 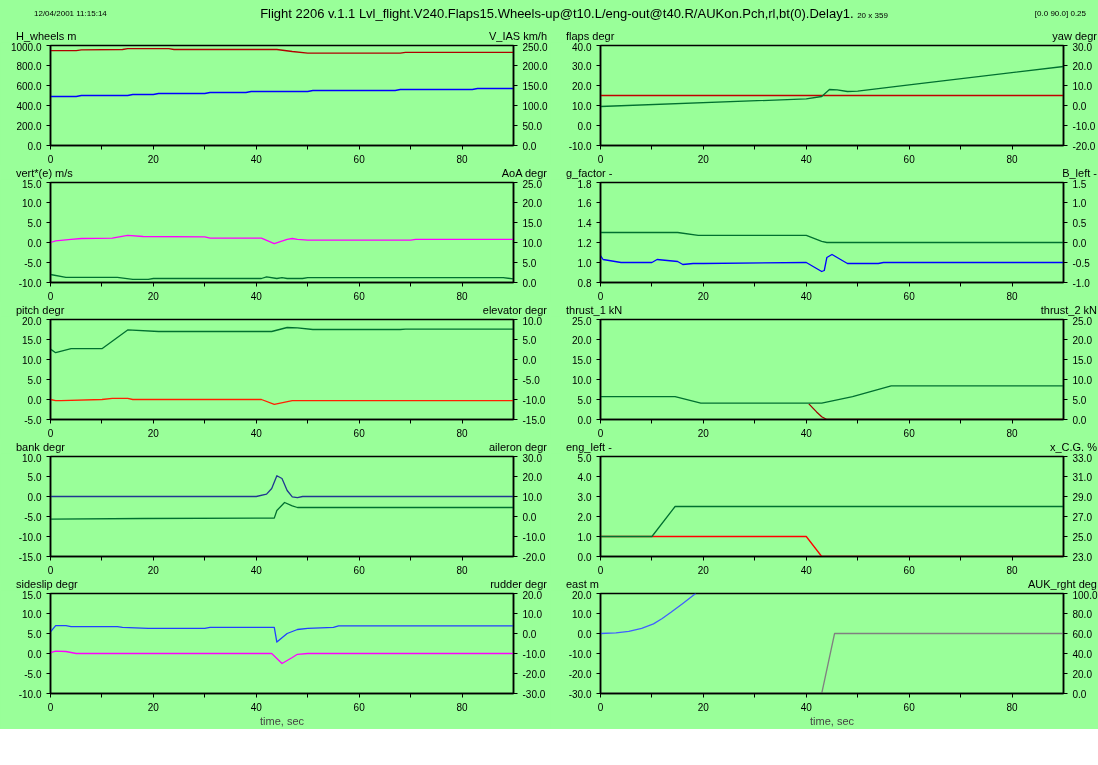 What do you see at coordinates (1079, 184) in the screenshot?
I see `y2-tick-label: 1.5` at bounding box center [1079, 184].